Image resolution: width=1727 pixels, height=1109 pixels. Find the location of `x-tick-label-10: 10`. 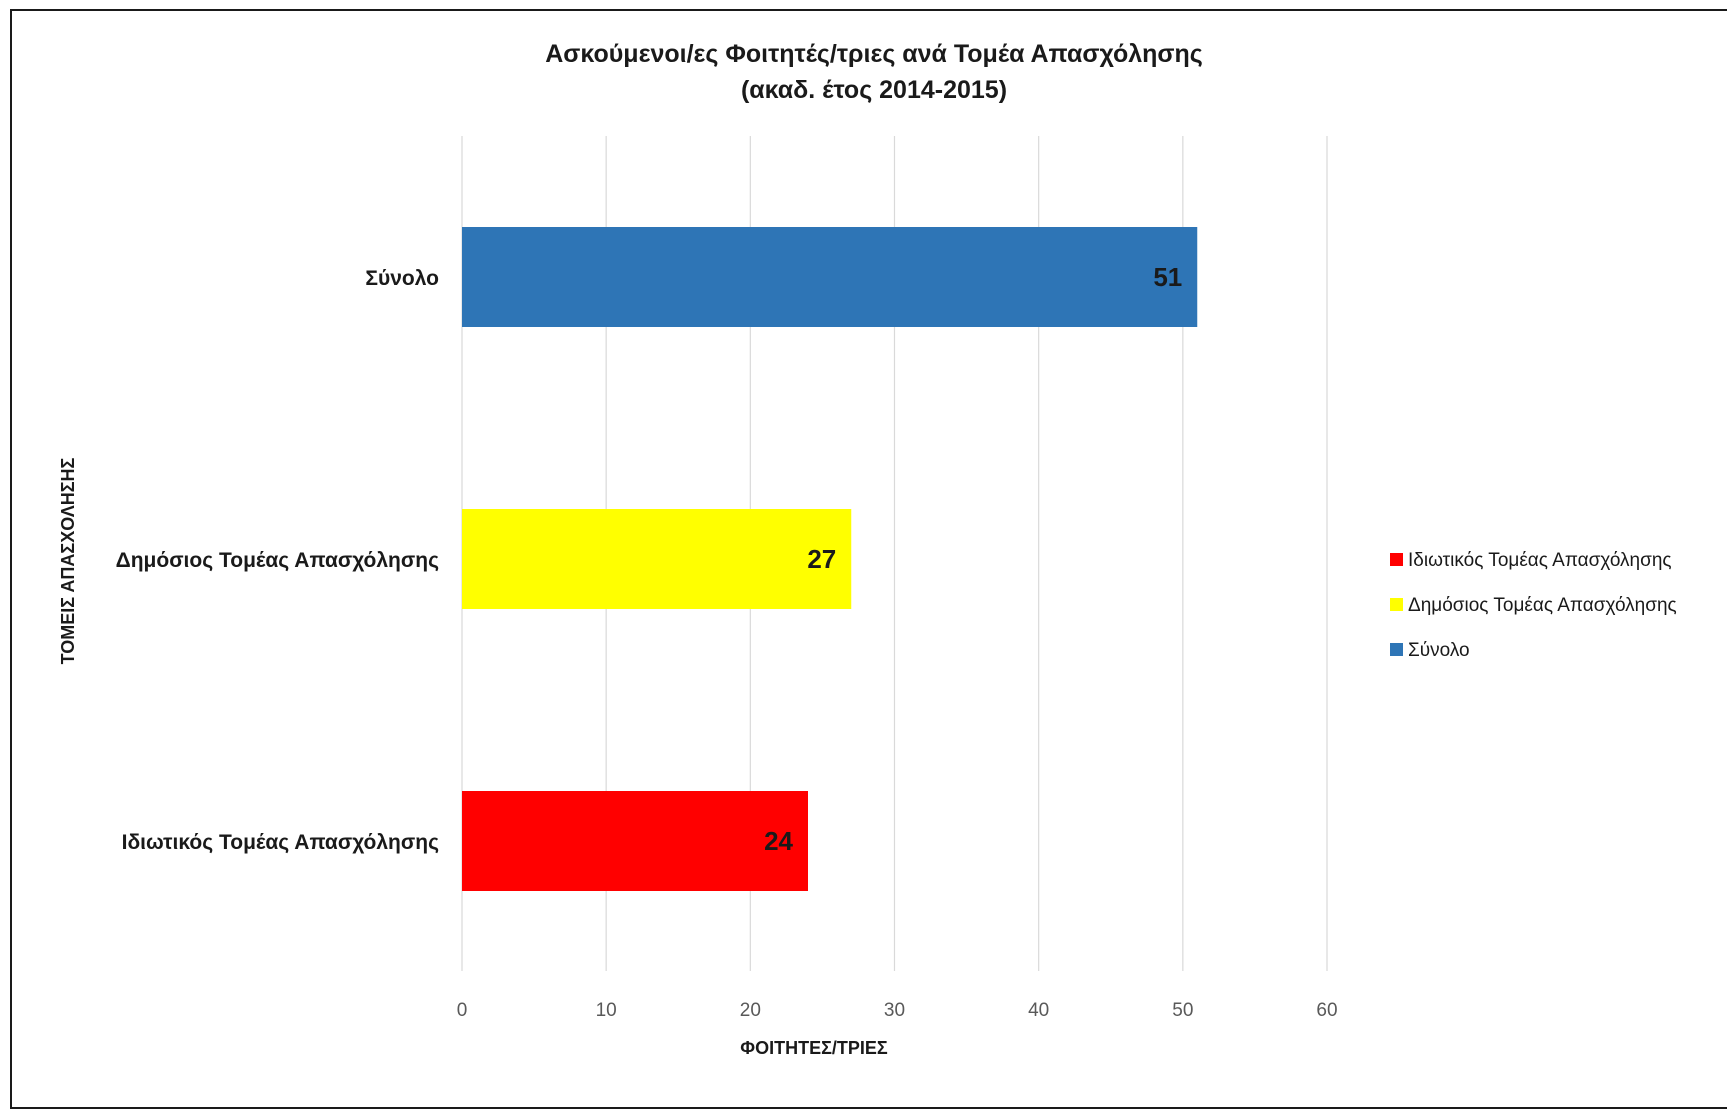

x-tick-label-10: 10 is located at coordinates (606, 1010).